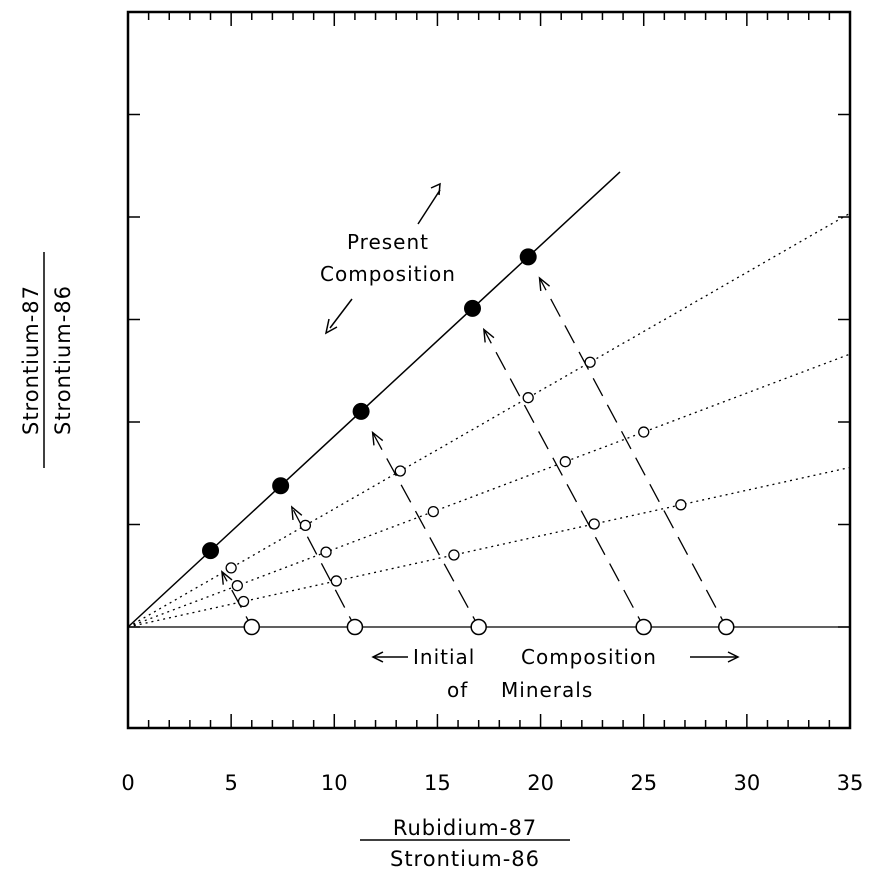 This screenshot has height=870, width=870. I want to click on of-label: of, so click(457, 690).